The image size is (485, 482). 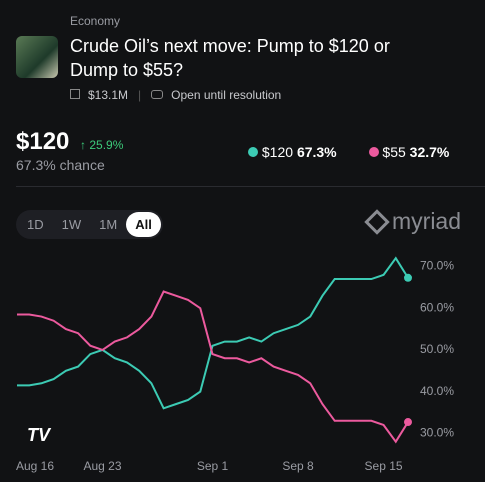 I want to click on meta: $13.1M | Open until resolution, so click(x=175, y=95).